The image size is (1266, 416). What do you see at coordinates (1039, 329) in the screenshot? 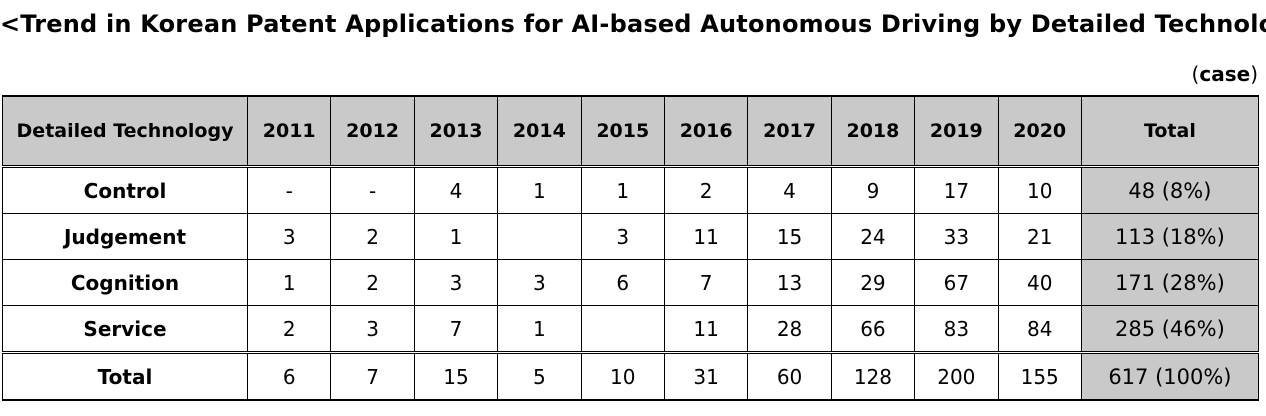
I see `table-cell: 84` at bounding box center [1039, 329].